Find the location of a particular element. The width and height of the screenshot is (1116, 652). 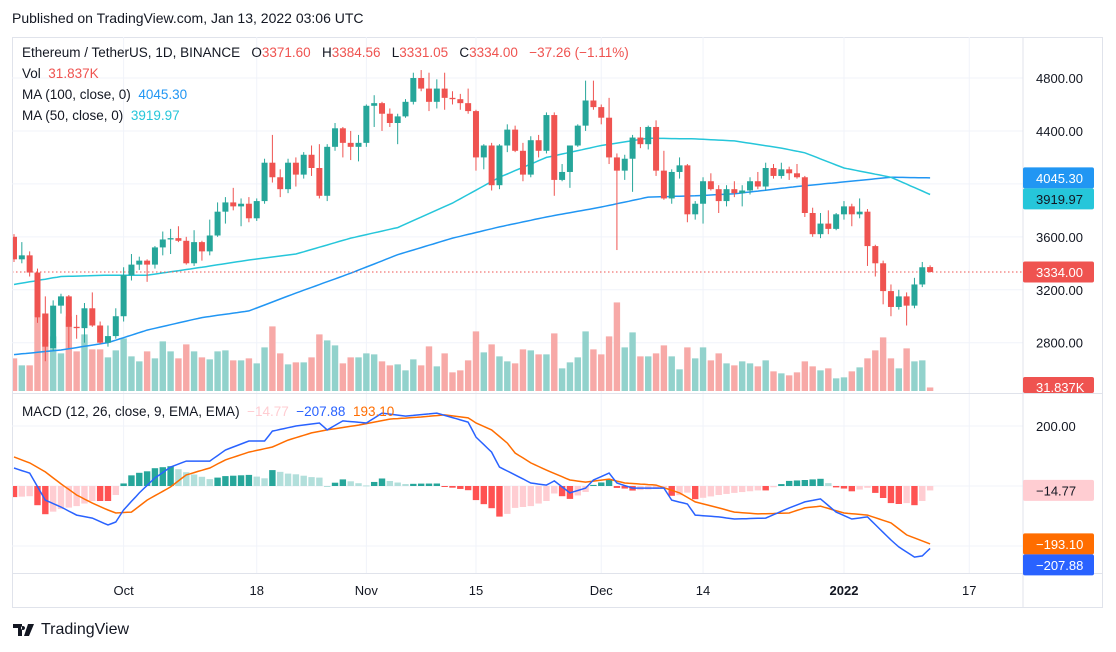

symbol-title: Ethereum / TetherUS, 1D, BINANCE is located at coordinates (131, 52).